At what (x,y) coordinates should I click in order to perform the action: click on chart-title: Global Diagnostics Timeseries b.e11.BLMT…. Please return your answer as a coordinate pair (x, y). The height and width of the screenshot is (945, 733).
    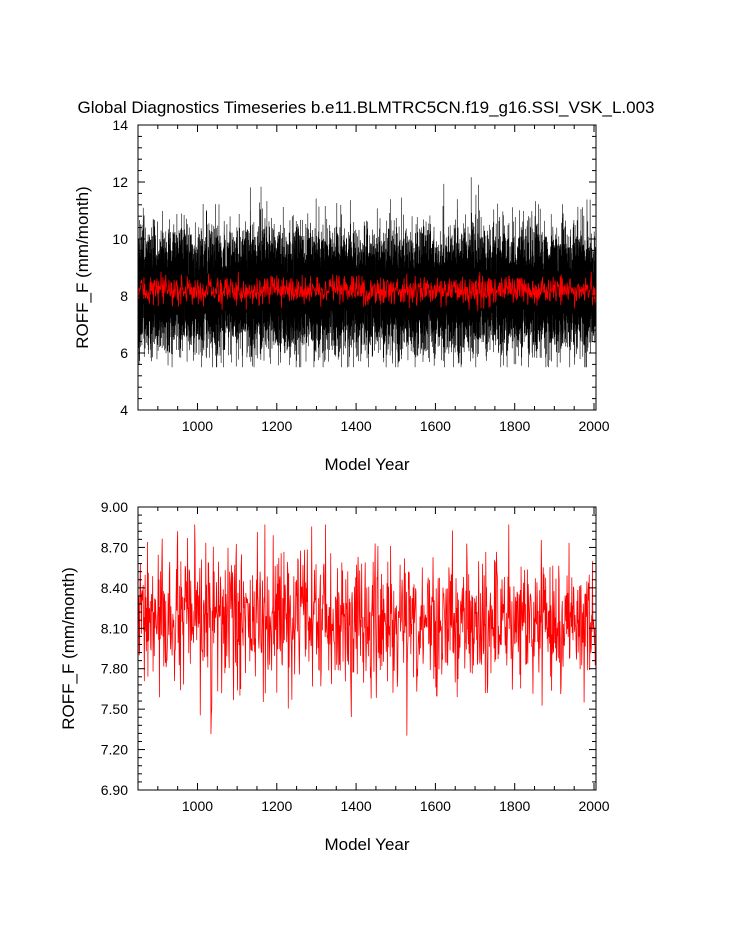
    Looking at the image, I should click on (365, 107).